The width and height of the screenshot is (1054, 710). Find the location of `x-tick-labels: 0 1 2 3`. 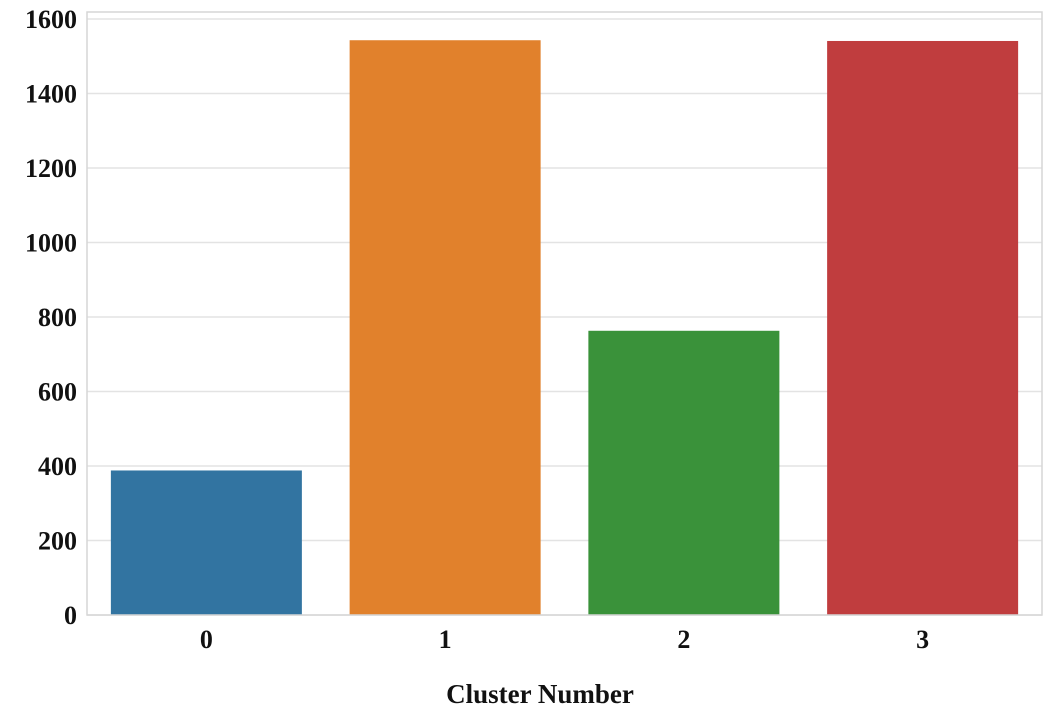

x-tick-labels: 0 1 2 3 is located at coordinates (564, 639).